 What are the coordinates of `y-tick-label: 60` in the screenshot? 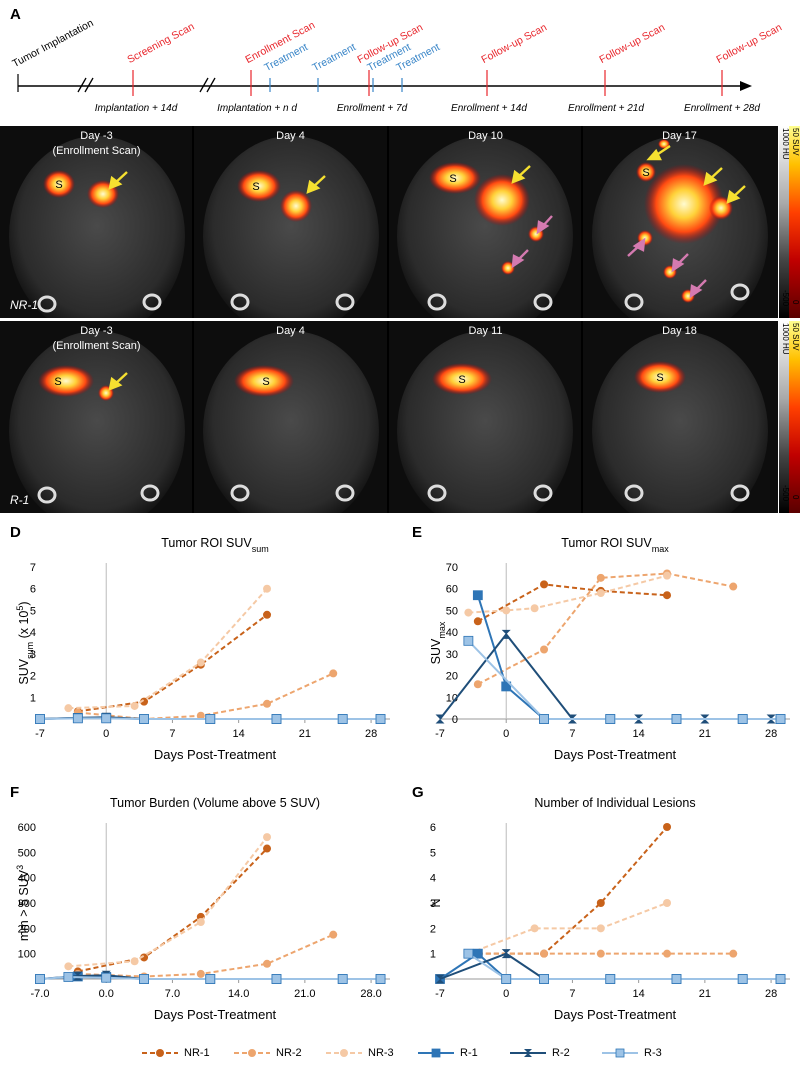 It's located at (452, 590).